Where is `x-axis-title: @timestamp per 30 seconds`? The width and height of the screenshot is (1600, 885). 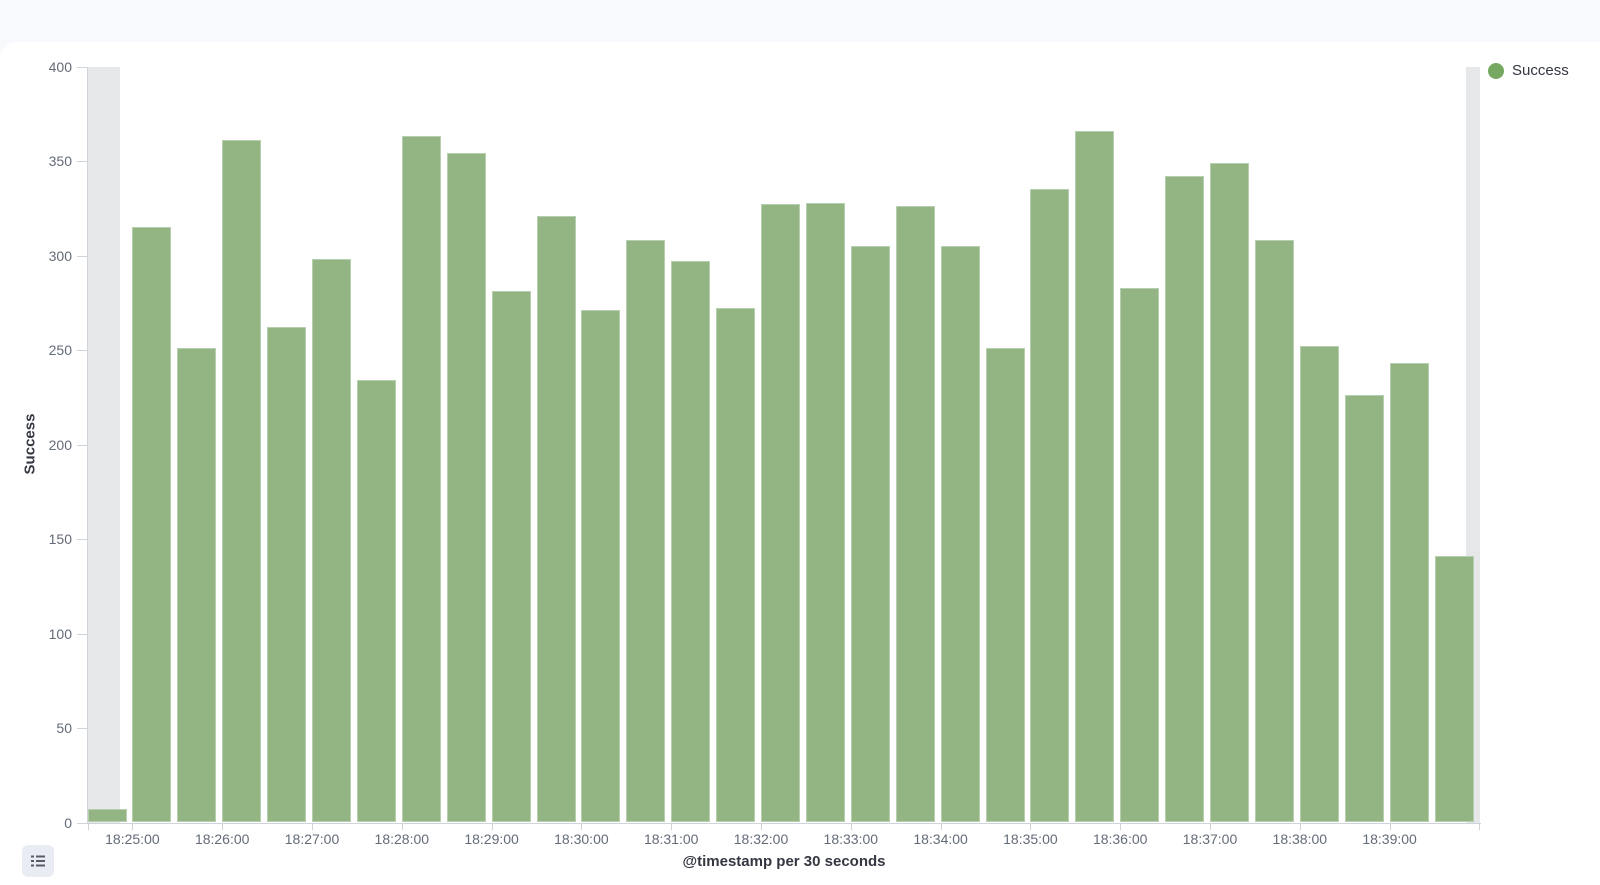
x-axis-title: @timestamp per 30 seconds is located at coordinates (784, 861).